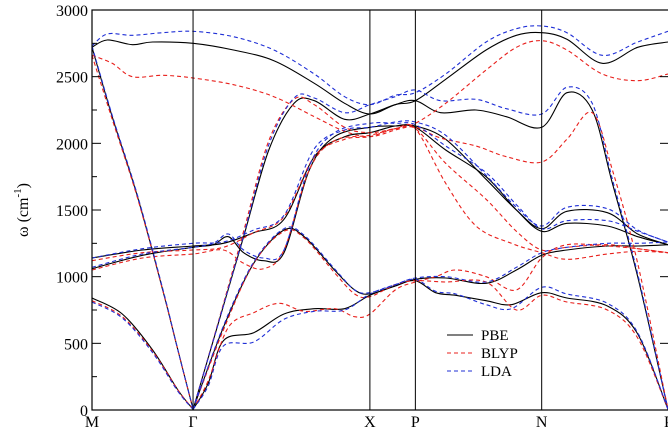 The height and width of the screenshot is (438, 668). I want to click on x-tick-label-3: P, so click(415, 422).